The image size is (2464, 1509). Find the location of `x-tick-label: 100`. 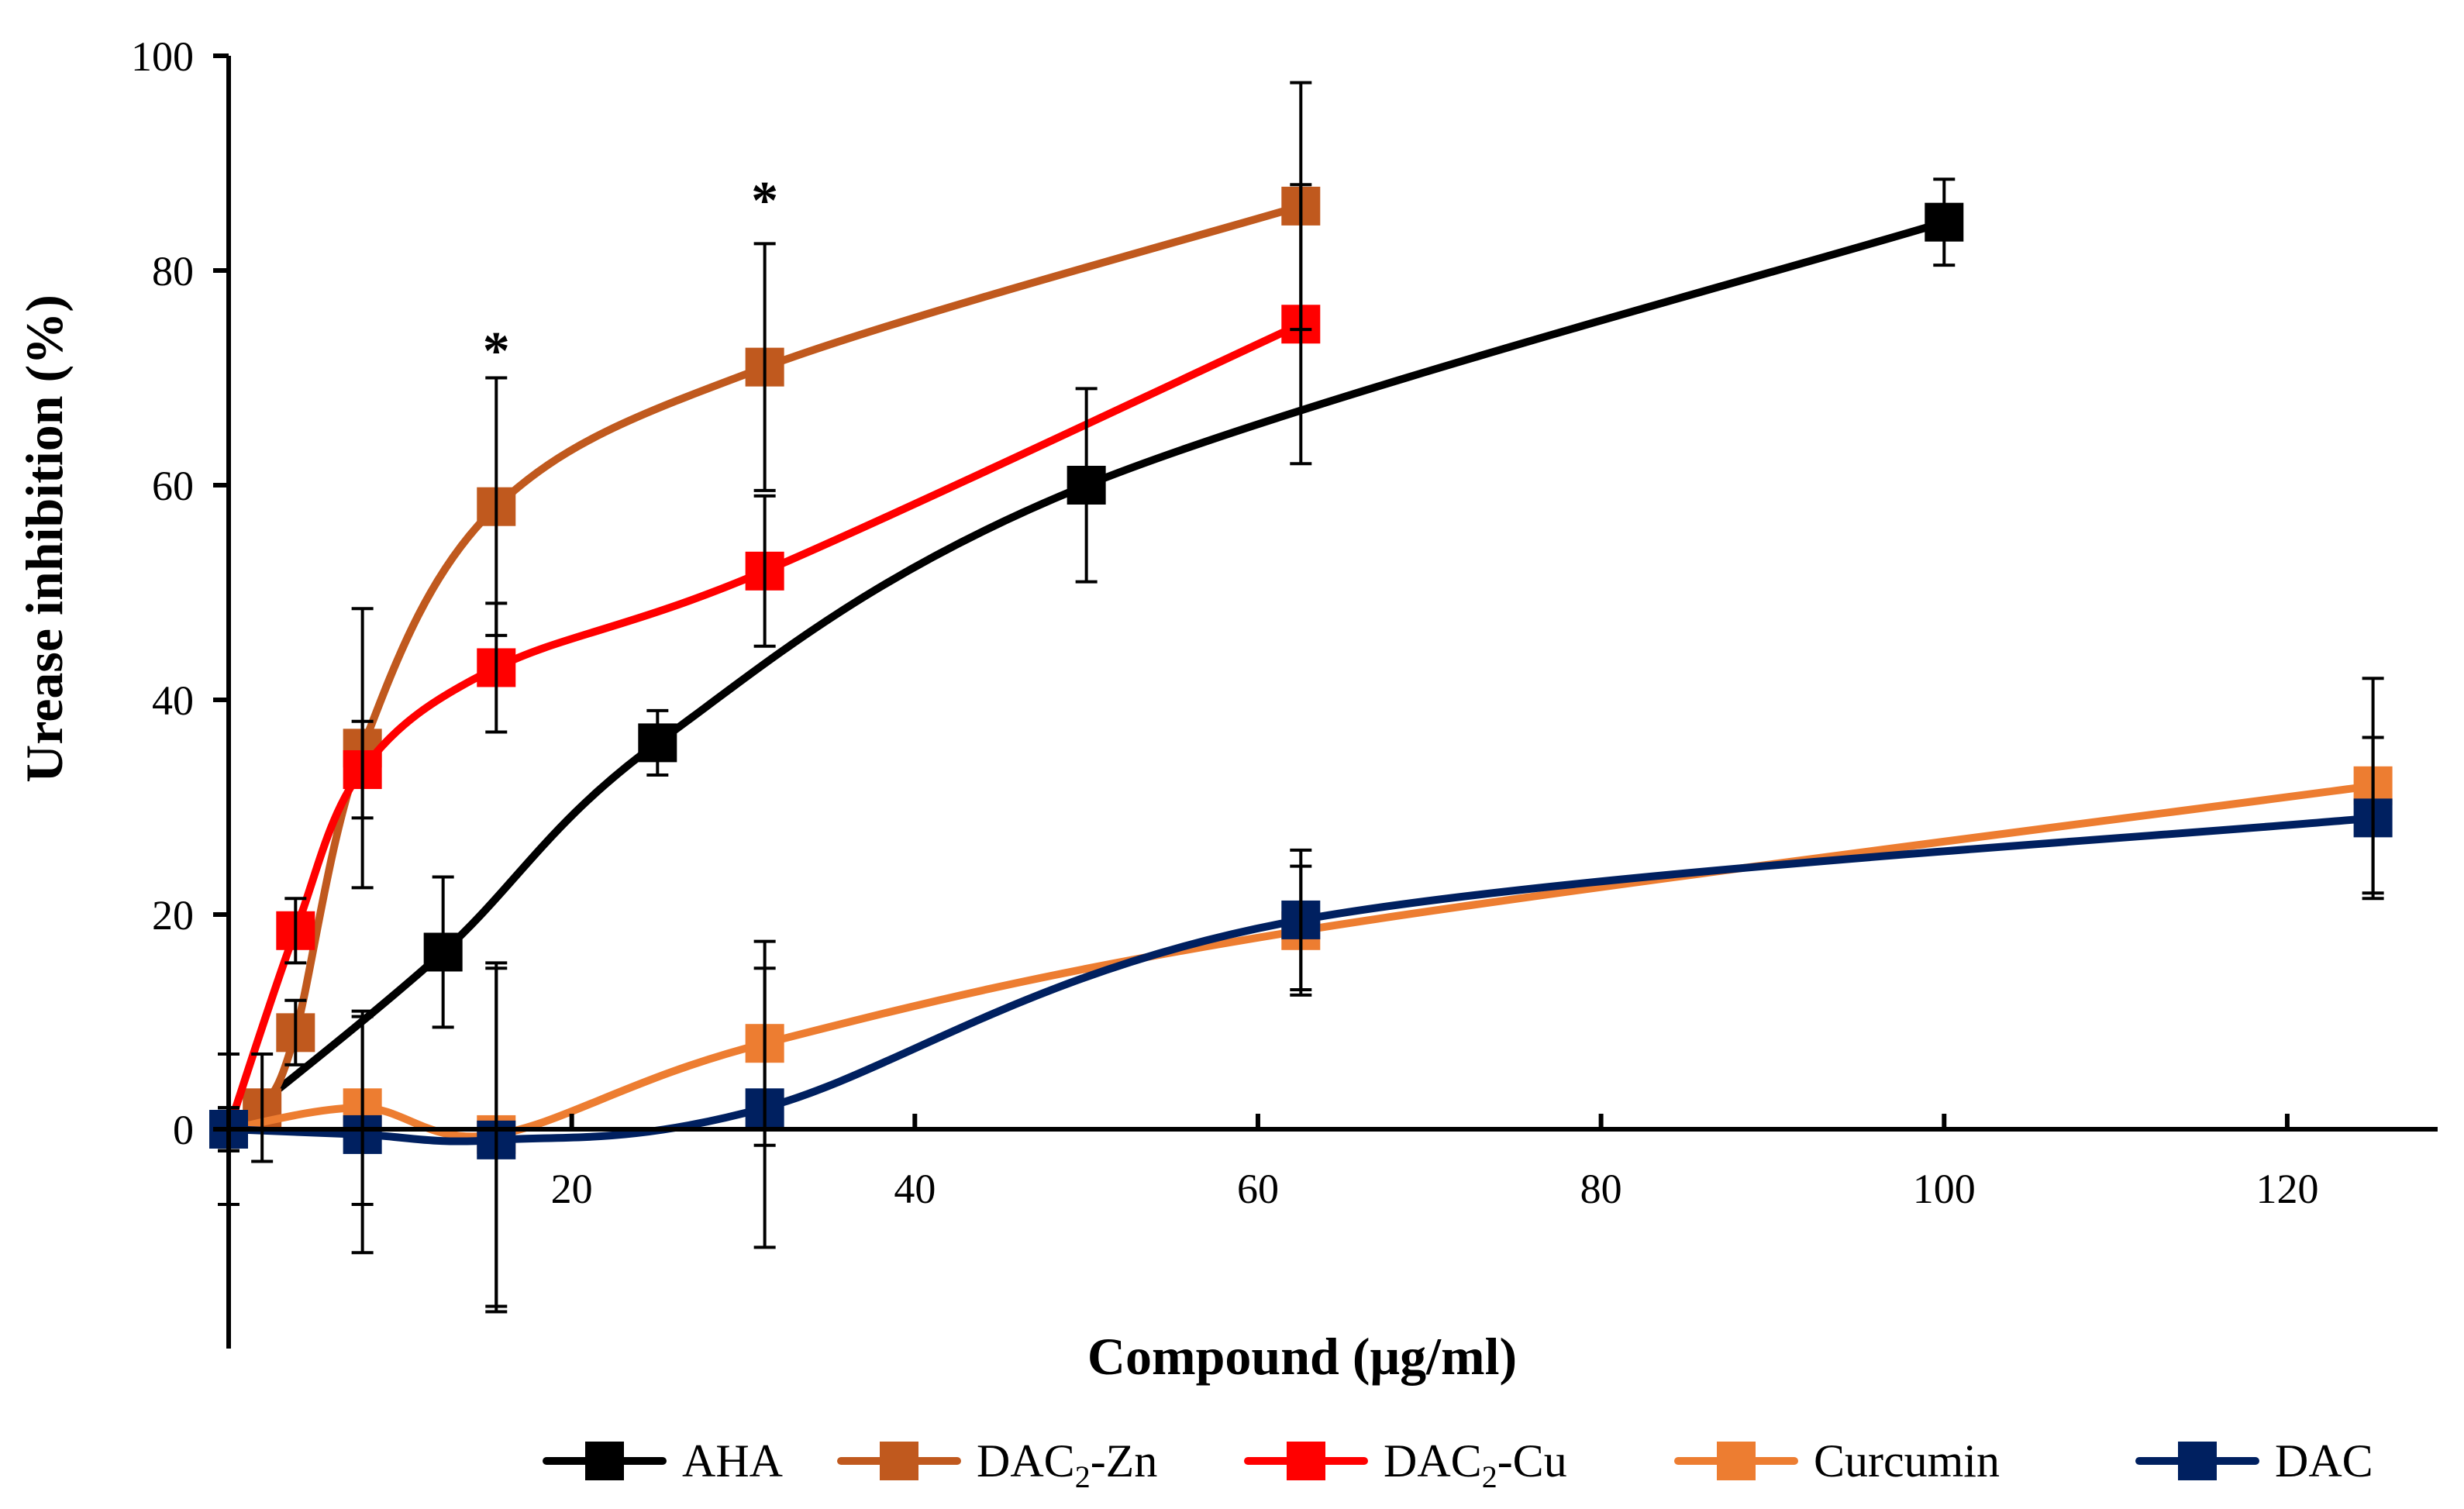

x-tick-label: 100 is located at coordinates (1944, 1189).